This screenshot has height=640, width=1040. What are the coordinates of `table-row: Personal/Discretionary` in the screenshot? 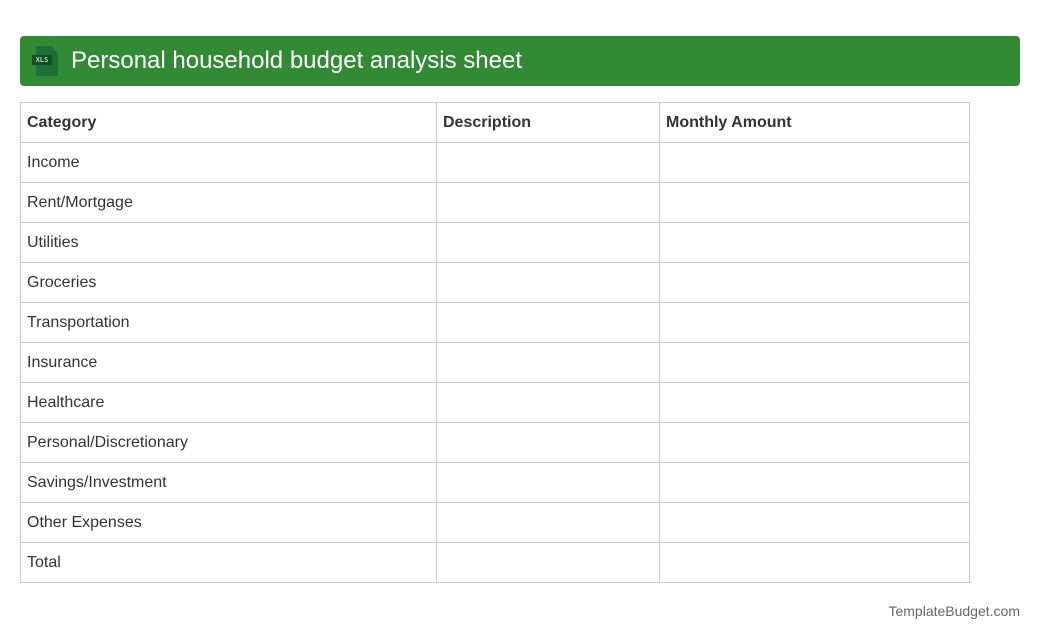 It's located at (495, 442).